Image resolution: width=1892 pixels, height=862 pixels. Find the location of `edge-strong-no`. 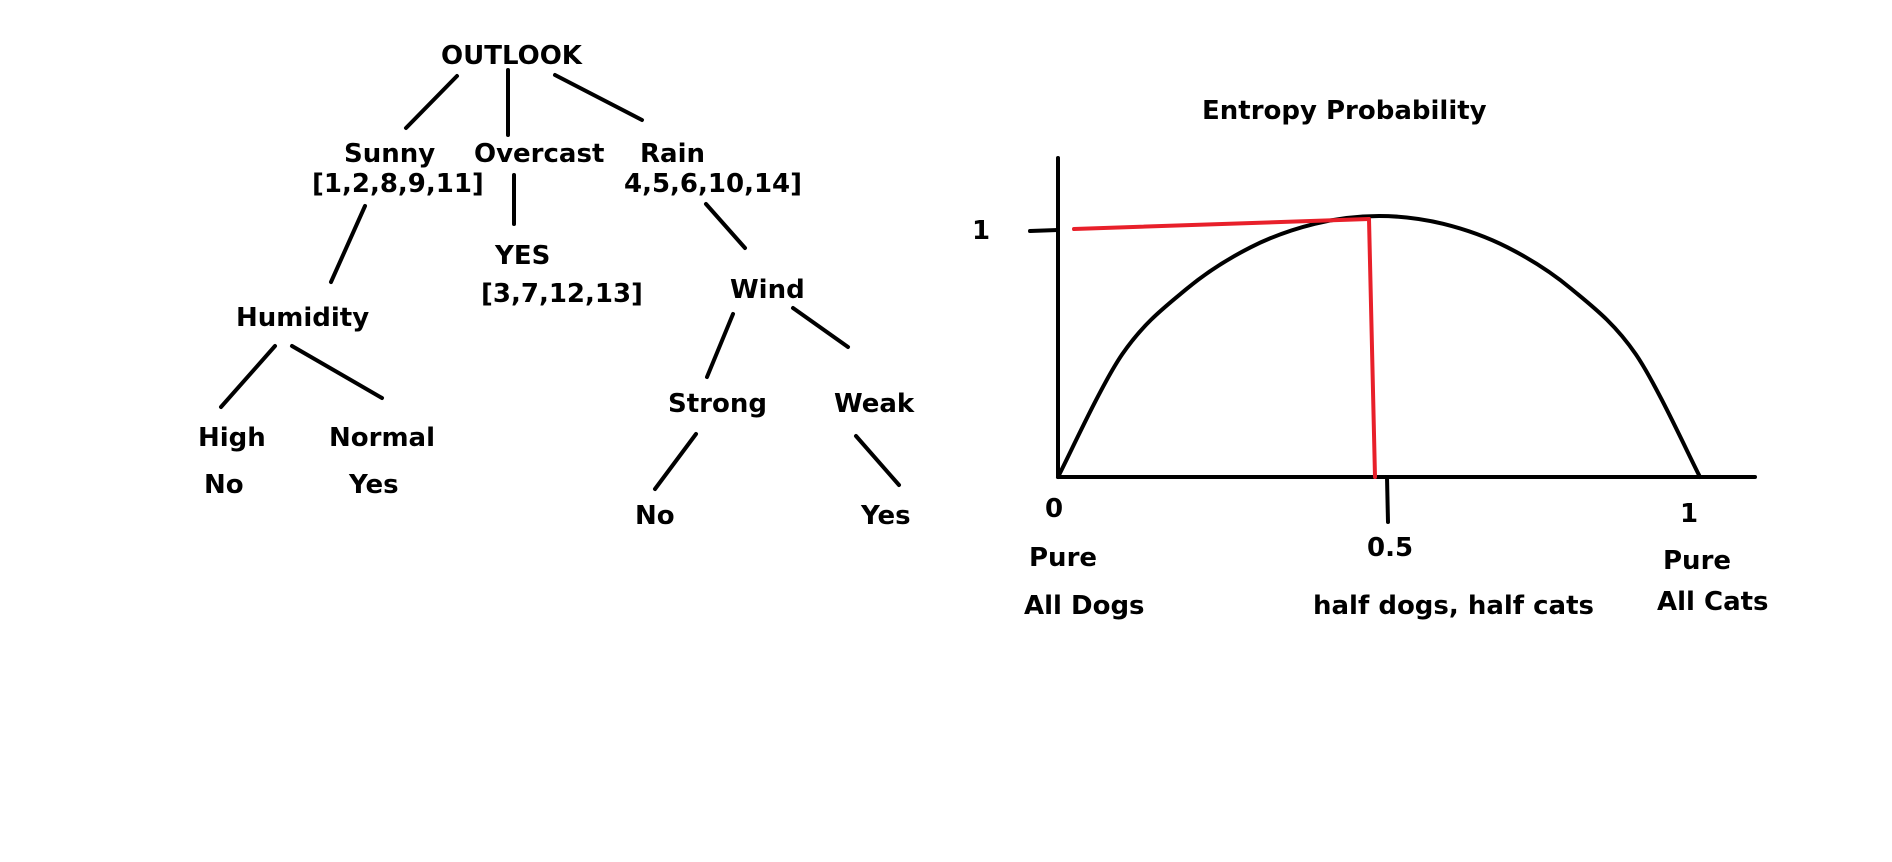

edge-strong-no is located at coordinates (675, 461).